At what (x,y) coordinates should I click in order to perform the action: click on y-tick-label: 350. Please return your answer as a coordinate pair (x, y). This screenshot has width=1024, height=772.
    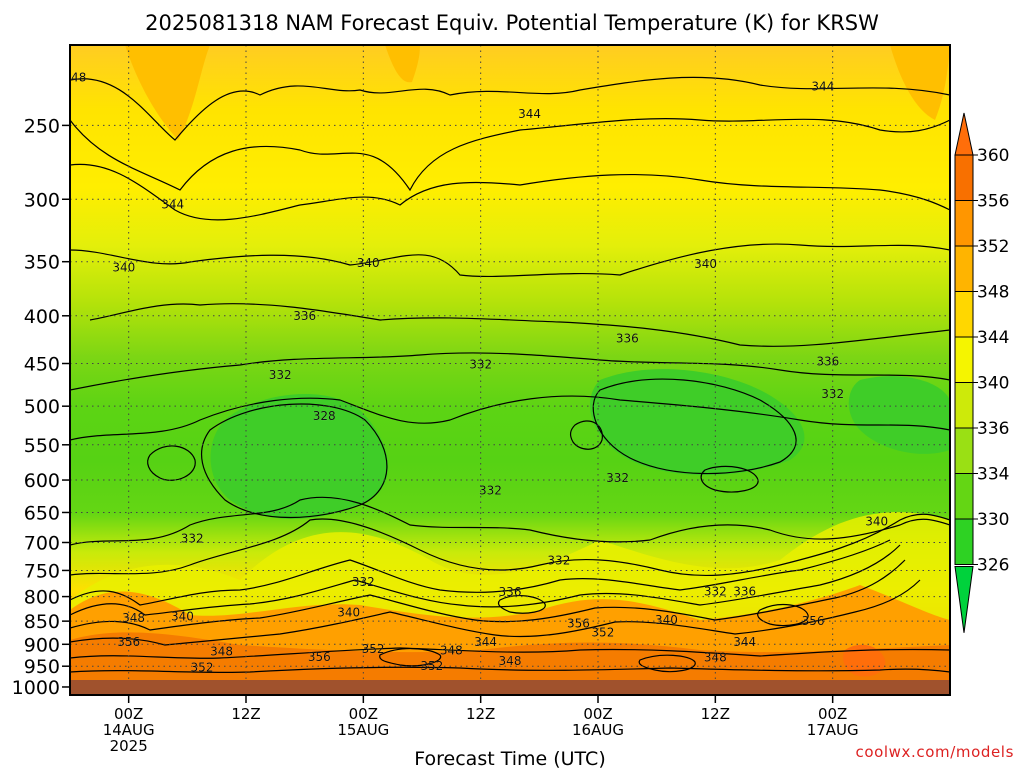
    Looking at the image, I should click on (42, 263).